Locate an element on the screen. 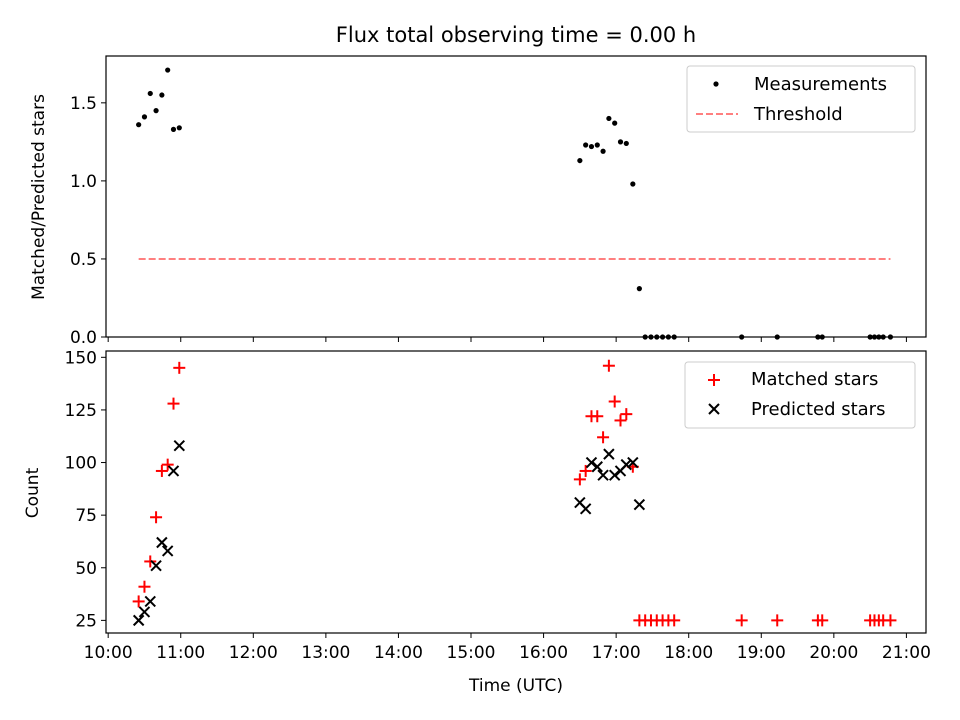  legend-threshold-label: Threshold is located at coordinates (798, 114).